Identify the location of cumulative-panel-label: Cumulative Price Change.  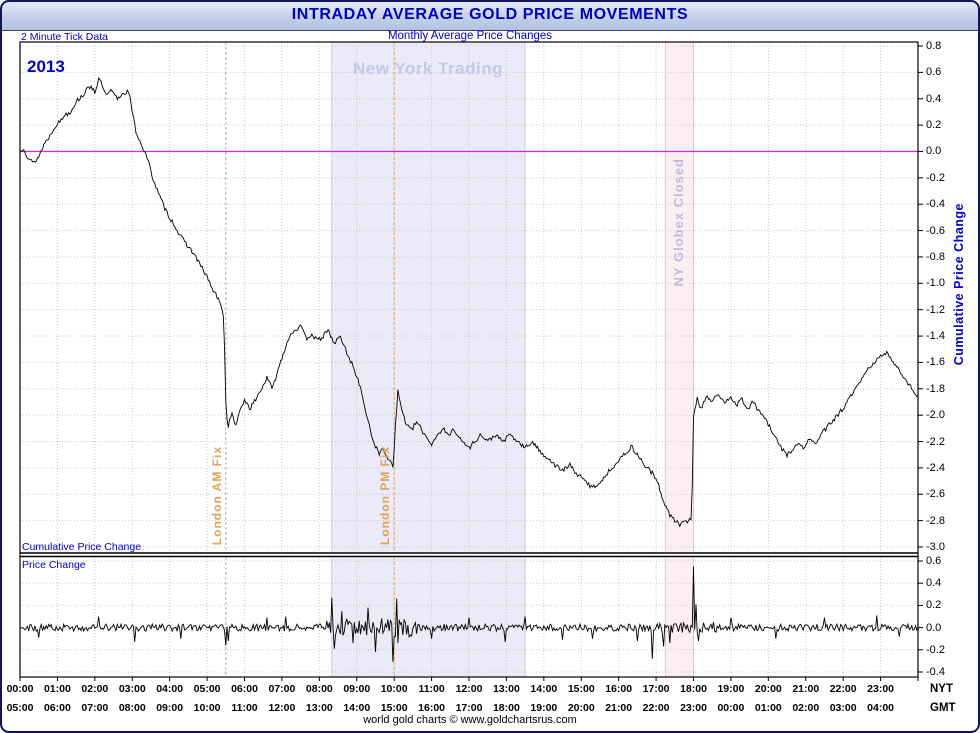
(82, 547).